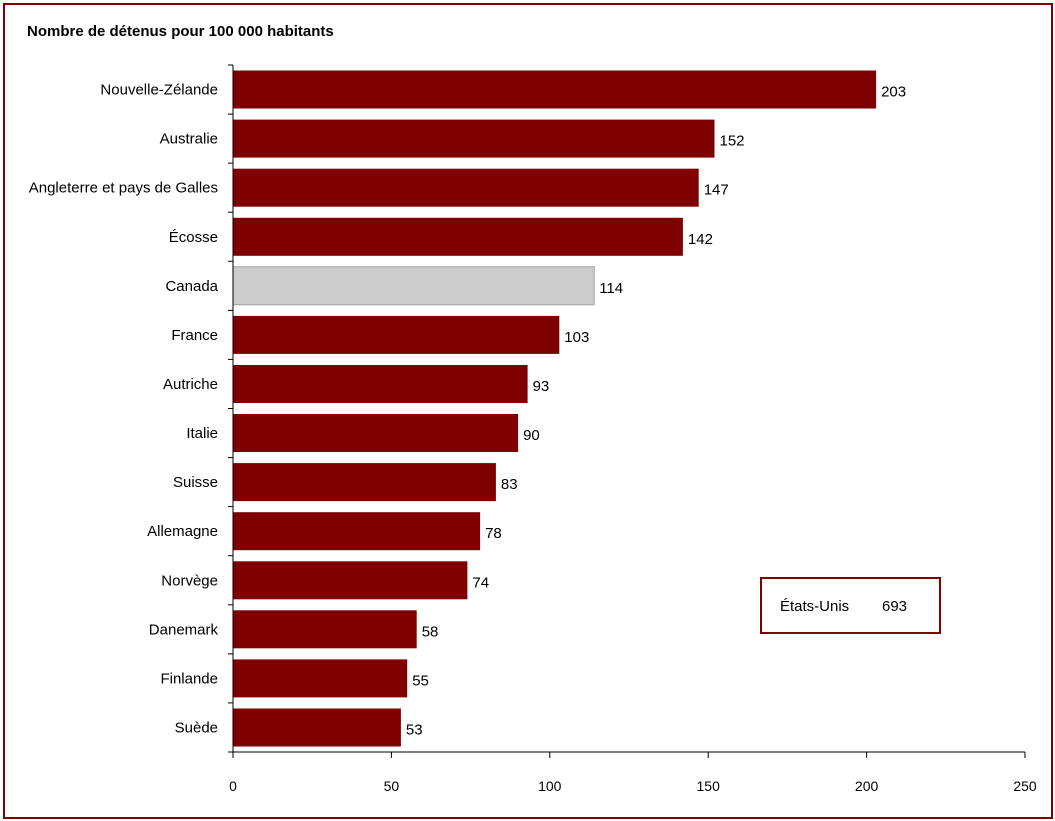 The width and height of the screenshot is (1055, 821). I want to click on data-label: 55, so click(420, 680).